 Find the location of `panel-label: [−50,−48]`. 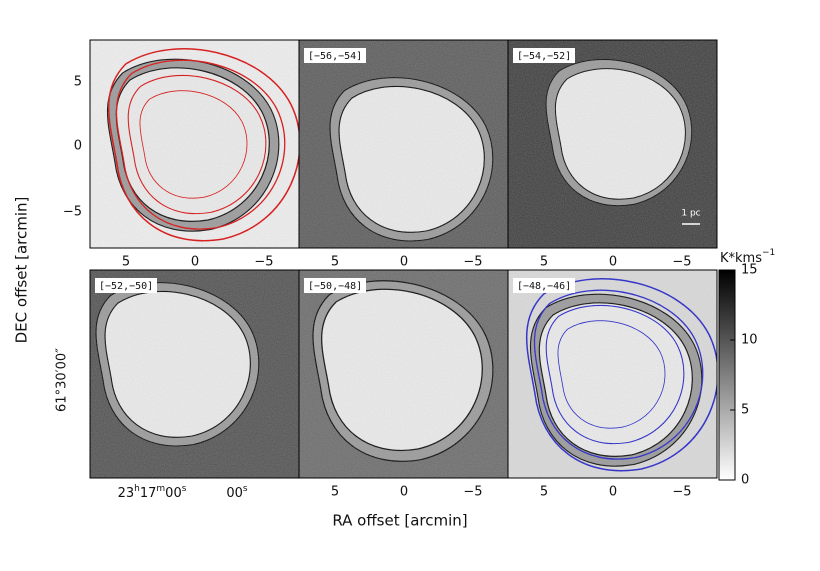

panel-label: [−50,−48] is located at coordinates (335, 286).